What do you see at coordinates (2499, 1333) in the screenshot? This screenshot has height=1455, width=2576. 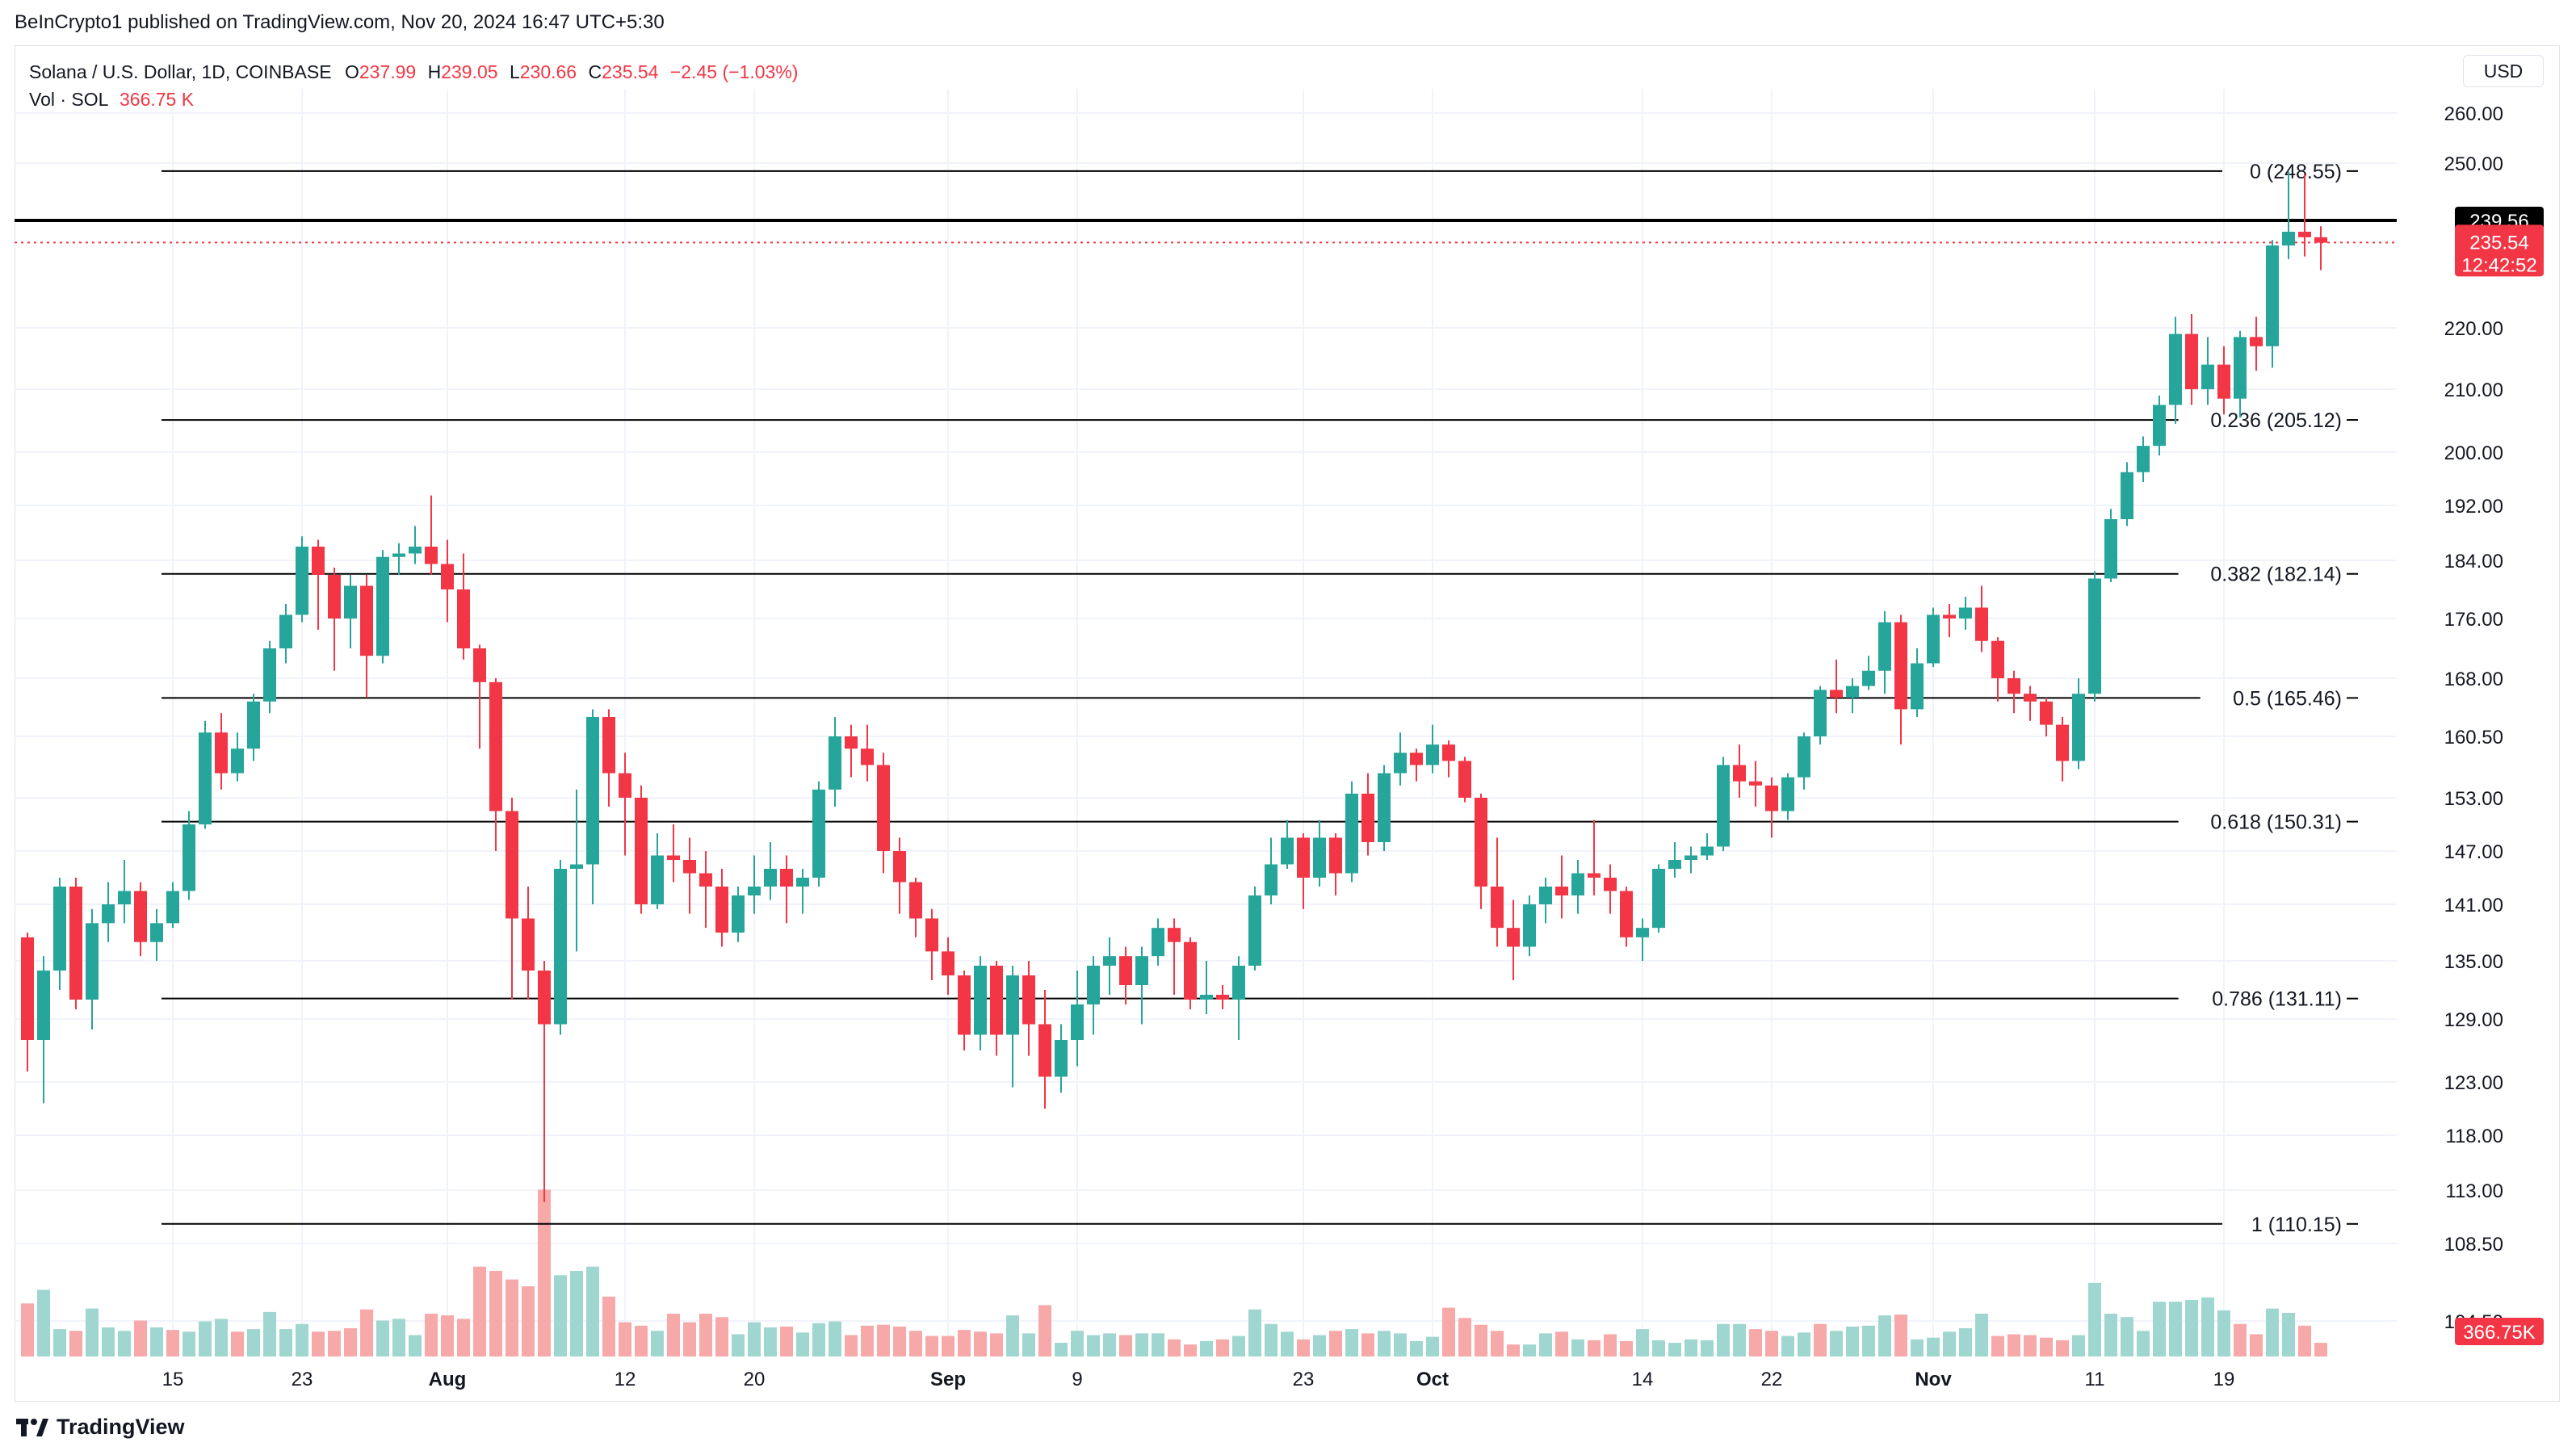 I see `last-volume-text: 366.75K` at bounding box center [2499, 1333].